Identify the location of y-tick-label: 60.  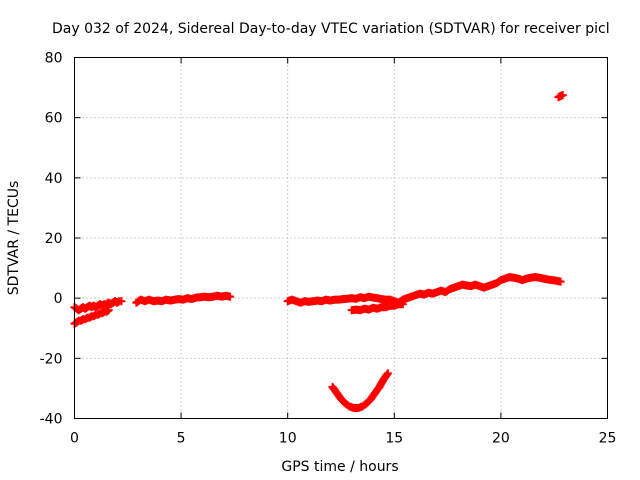
(54, 119).